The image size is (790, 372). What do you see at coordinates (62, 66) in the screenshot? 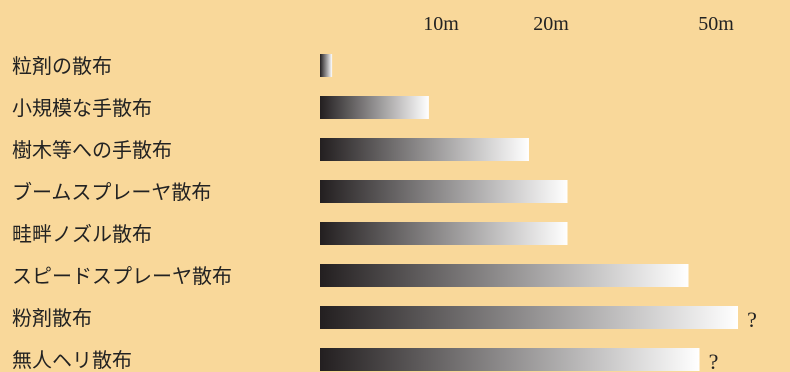
I see `category-label: 粒剤の散布` at bounding box center [62, 66].